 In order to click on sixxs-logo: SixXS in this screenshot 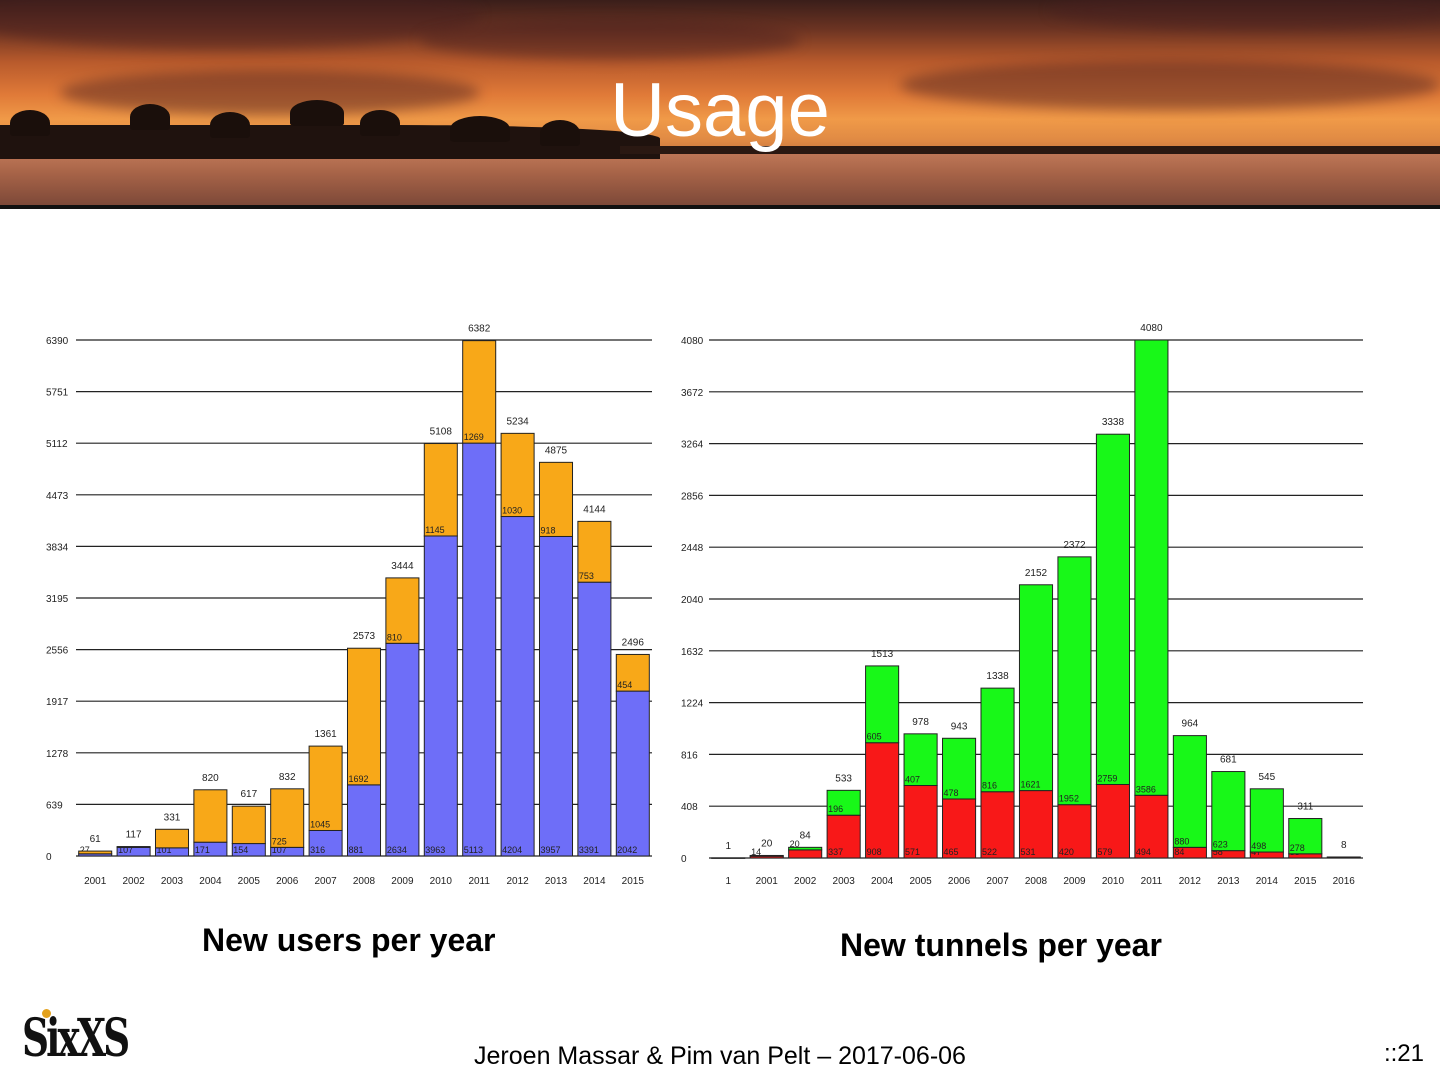, I will do `click(76, 1038)`.